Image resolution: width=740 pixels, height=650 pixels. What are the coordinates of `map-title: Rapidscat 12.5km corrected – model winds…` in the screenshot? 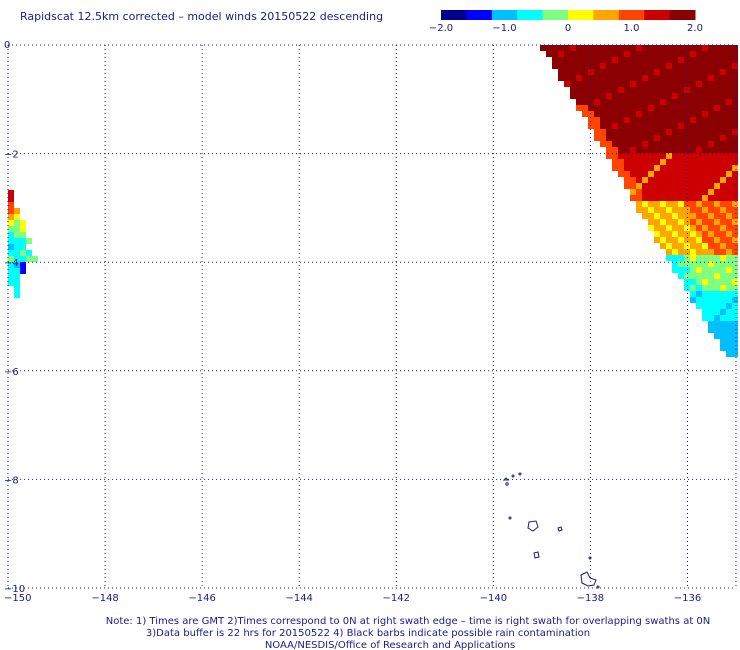 It's located at (201, 16).